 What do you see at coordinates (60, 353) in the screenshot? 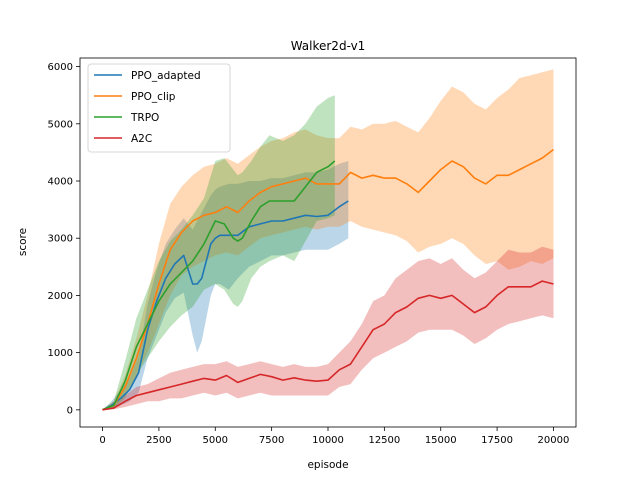
I see `y-tick-label: 1000` at bounding box center [60, 353].